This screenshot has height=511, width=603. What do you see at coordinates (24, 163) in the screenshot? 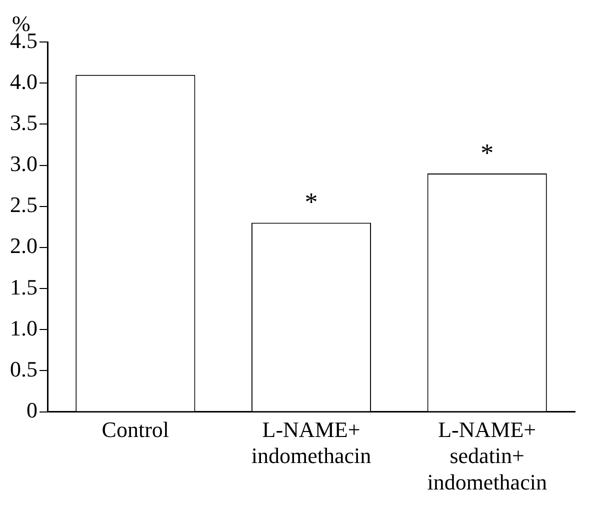
I see `y-tick-label: 3.0` at bounding box center [24, 163].